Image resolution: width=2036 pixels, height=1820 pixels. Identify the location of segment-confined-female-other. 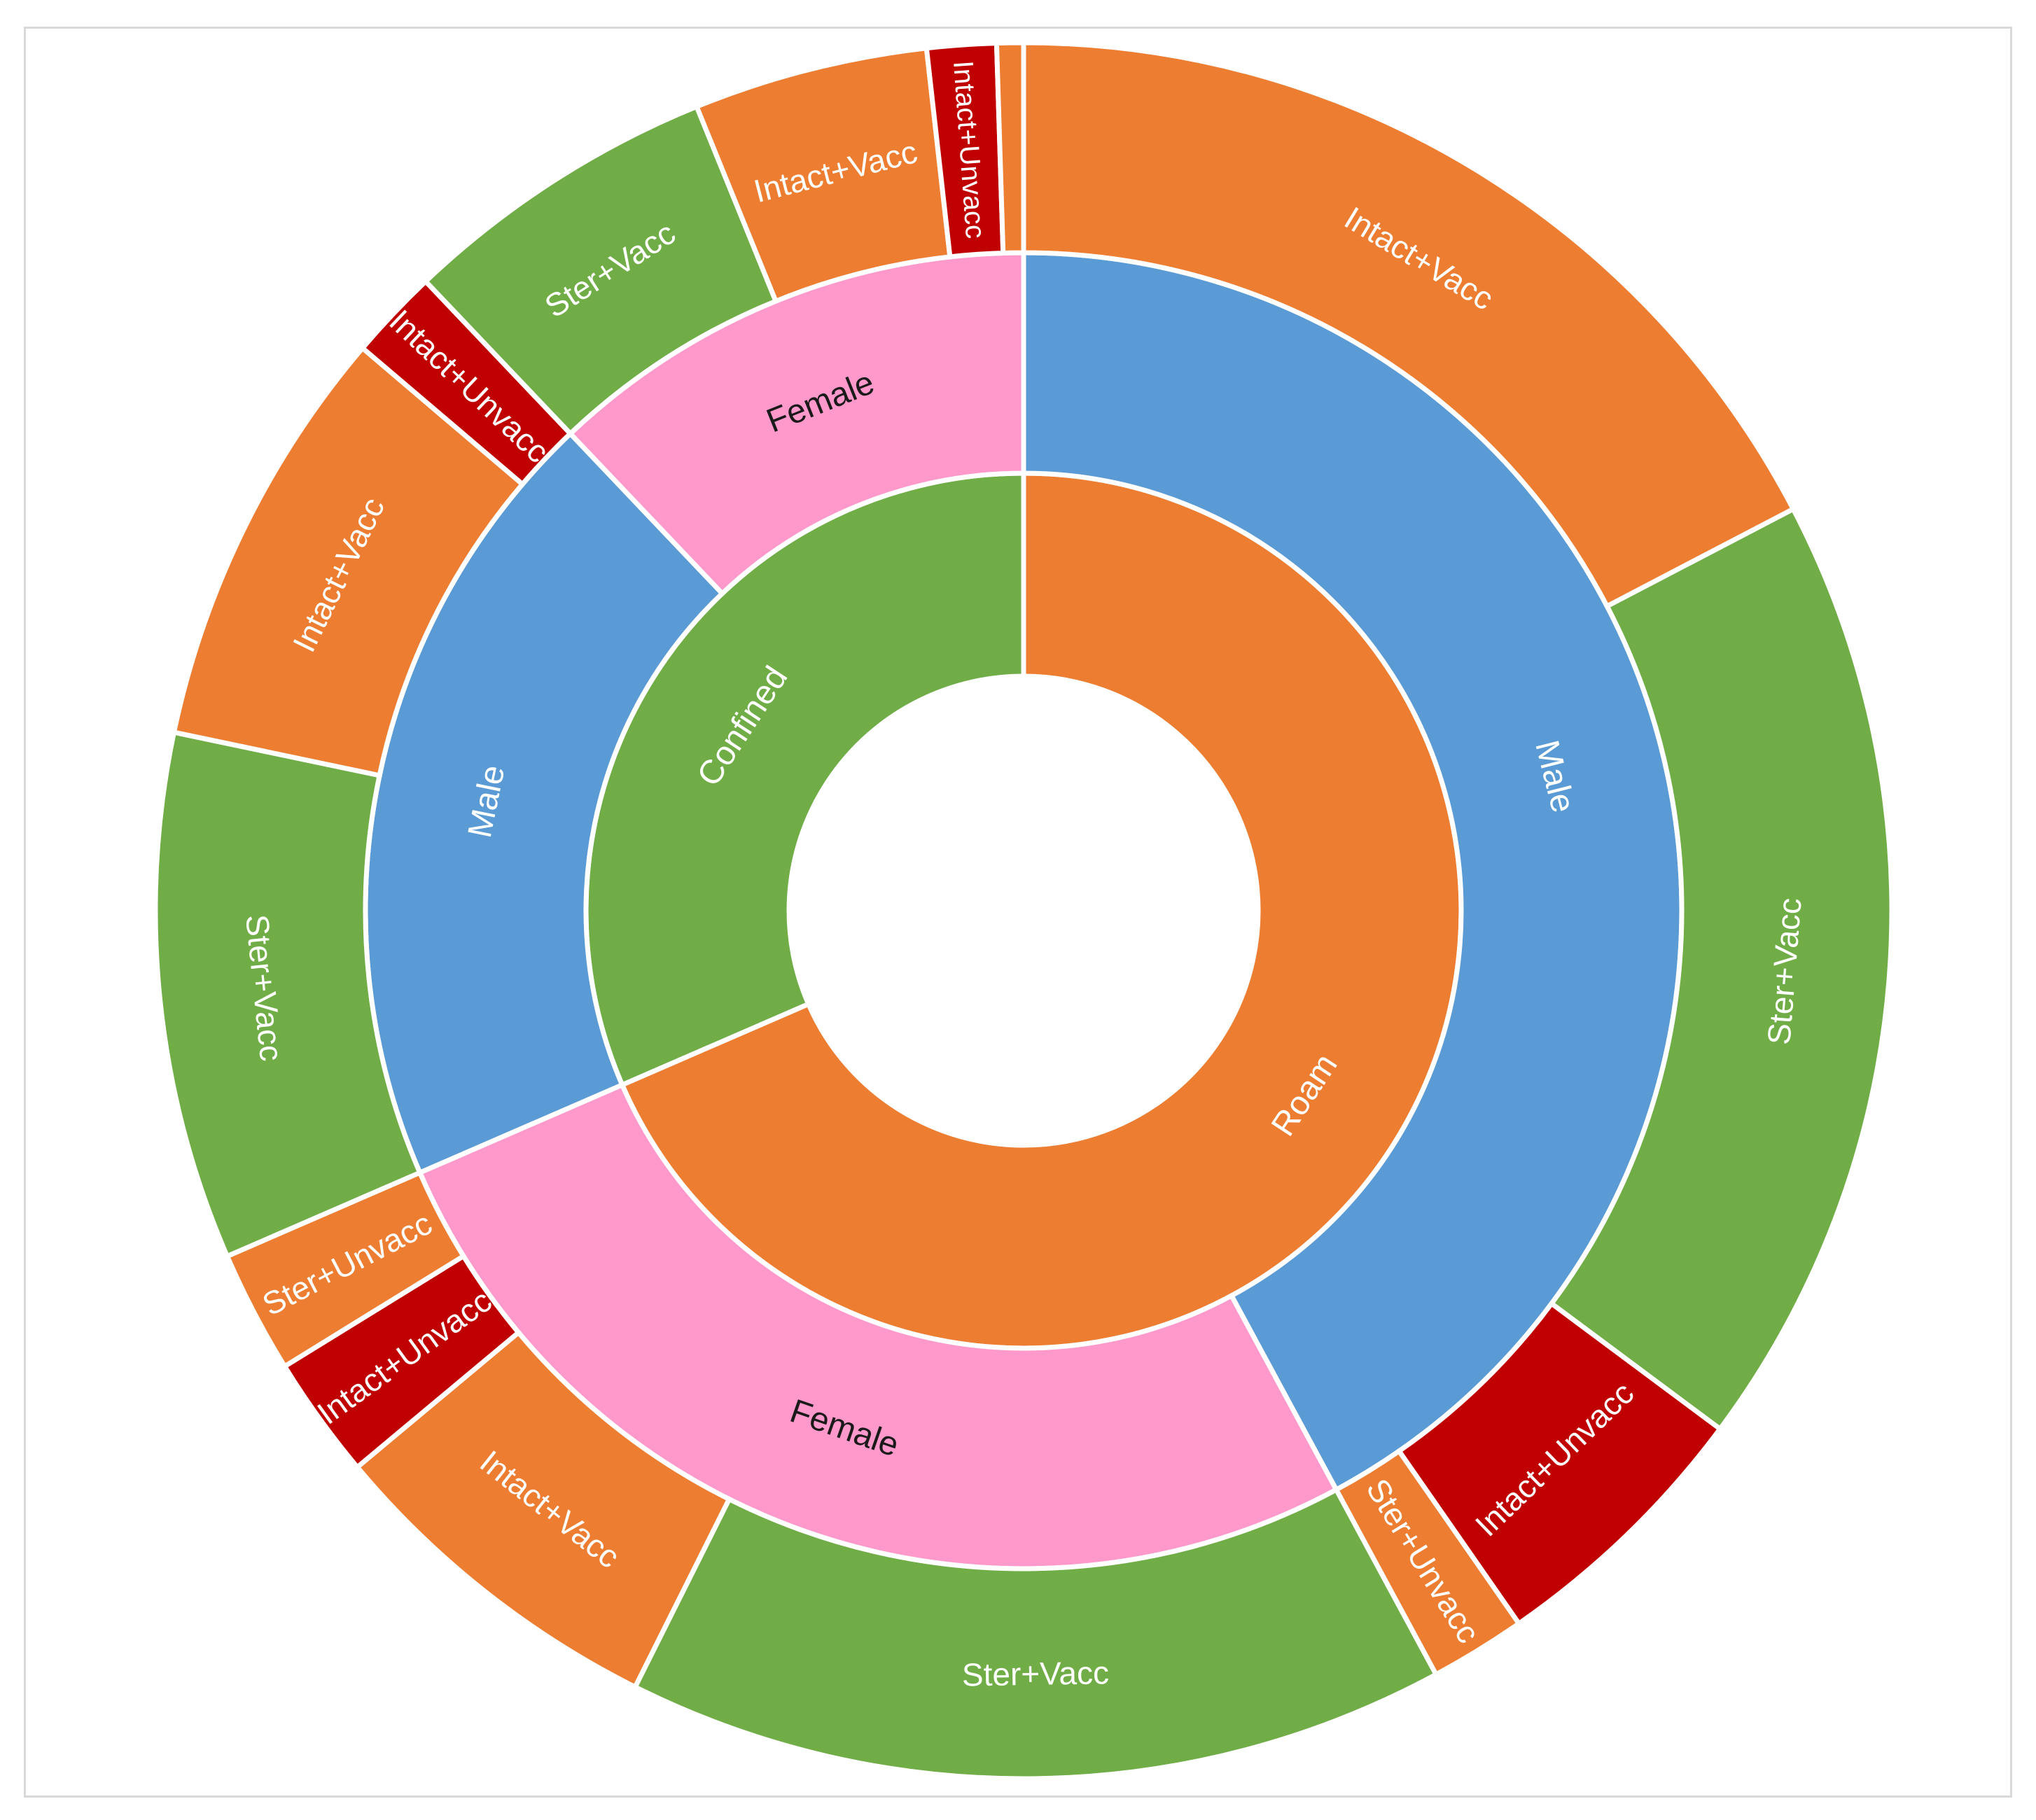
(1010, 148).